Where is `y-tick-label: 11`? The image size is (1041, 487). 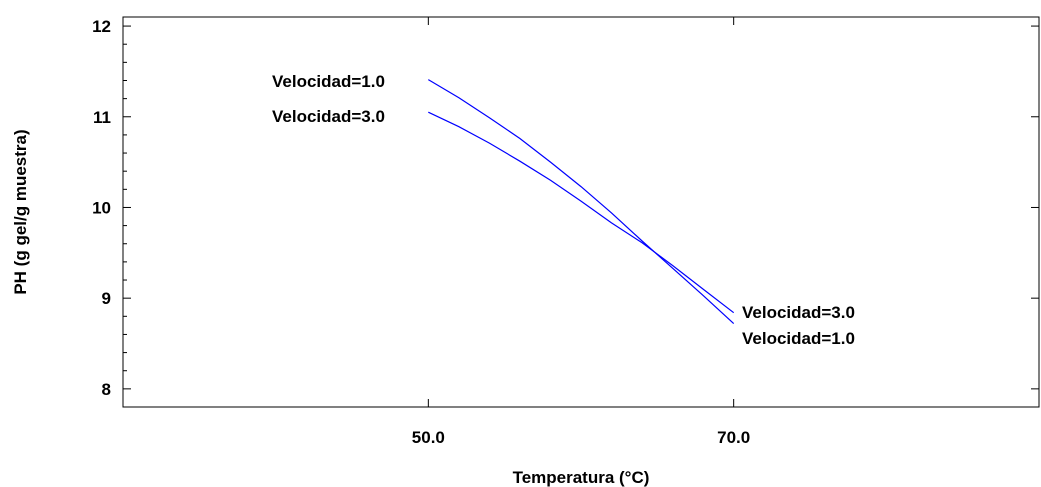 y-tick-label: 11 is located at coordinates (102, 117).